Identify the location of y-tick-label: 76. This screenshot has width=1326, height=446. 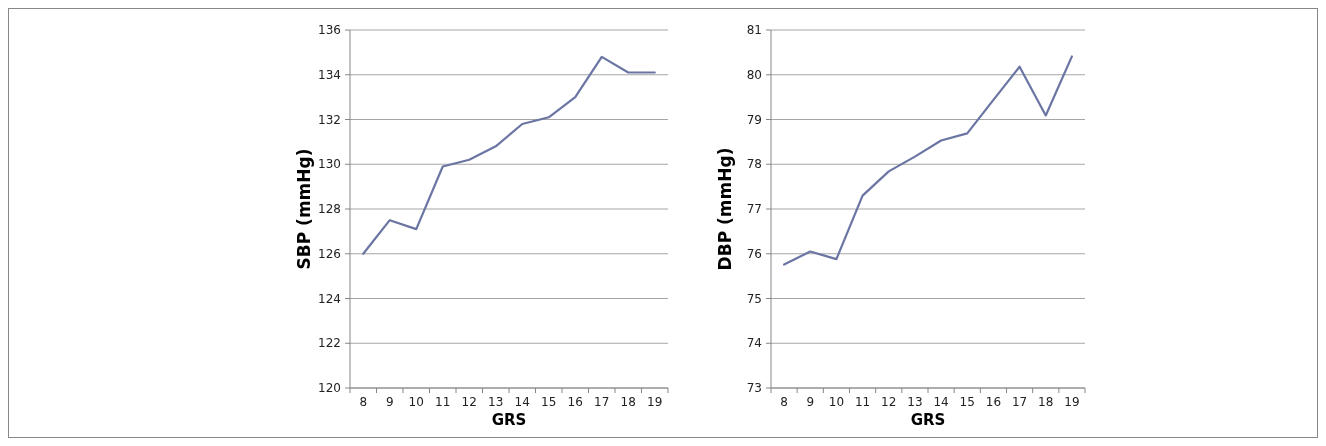
(754, 253).